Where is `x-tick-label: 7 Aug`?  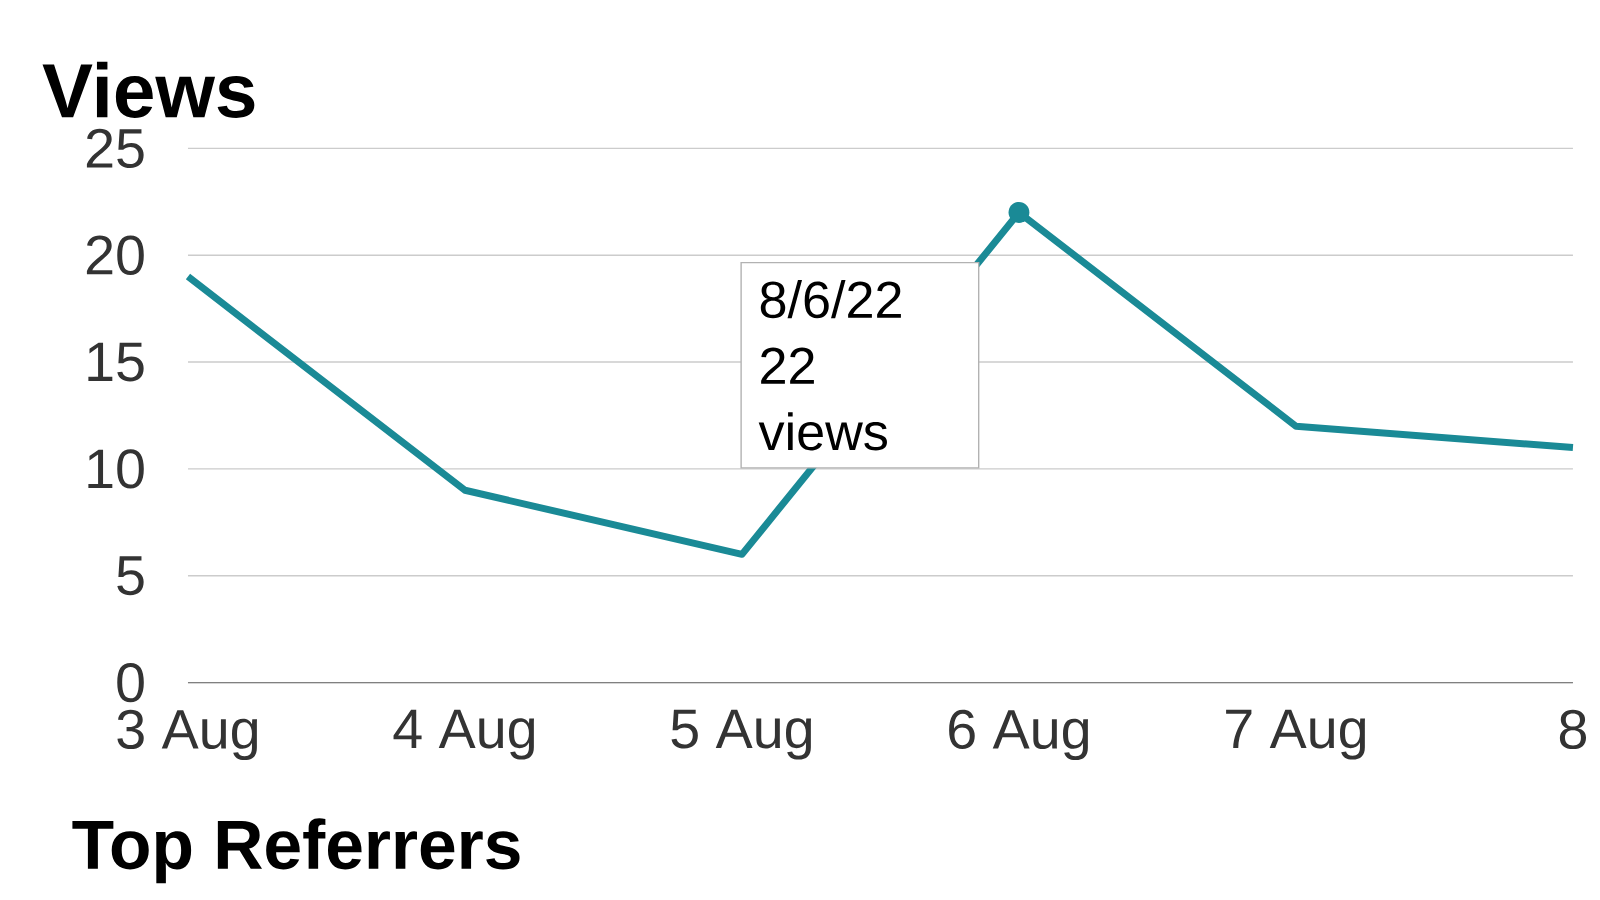 x-tick-label: 7 Aug is located at coordinates (1296, 734).